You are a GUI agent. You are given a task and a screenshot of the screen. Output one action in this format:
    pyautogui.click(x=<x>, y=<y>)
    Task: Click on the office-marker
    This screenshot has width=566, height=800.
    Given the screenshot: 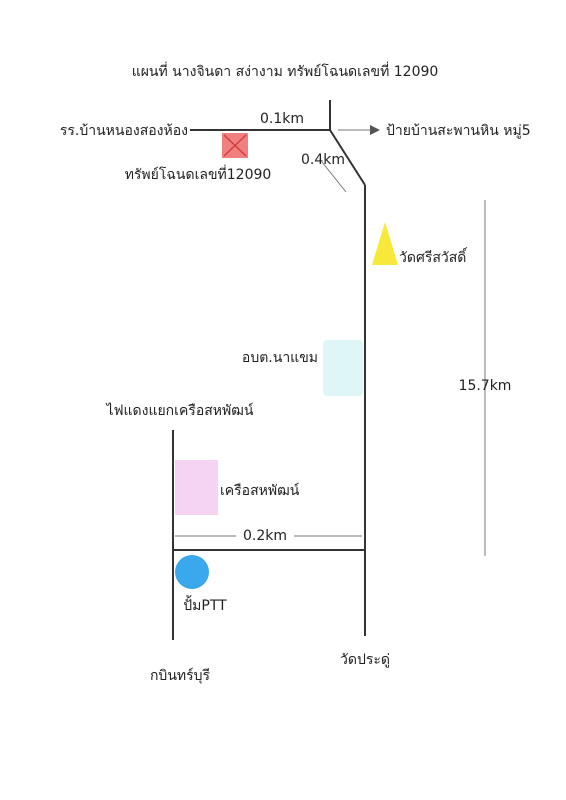 What is the action you would take?
    pyautogui.click(x=343, y=368)
    